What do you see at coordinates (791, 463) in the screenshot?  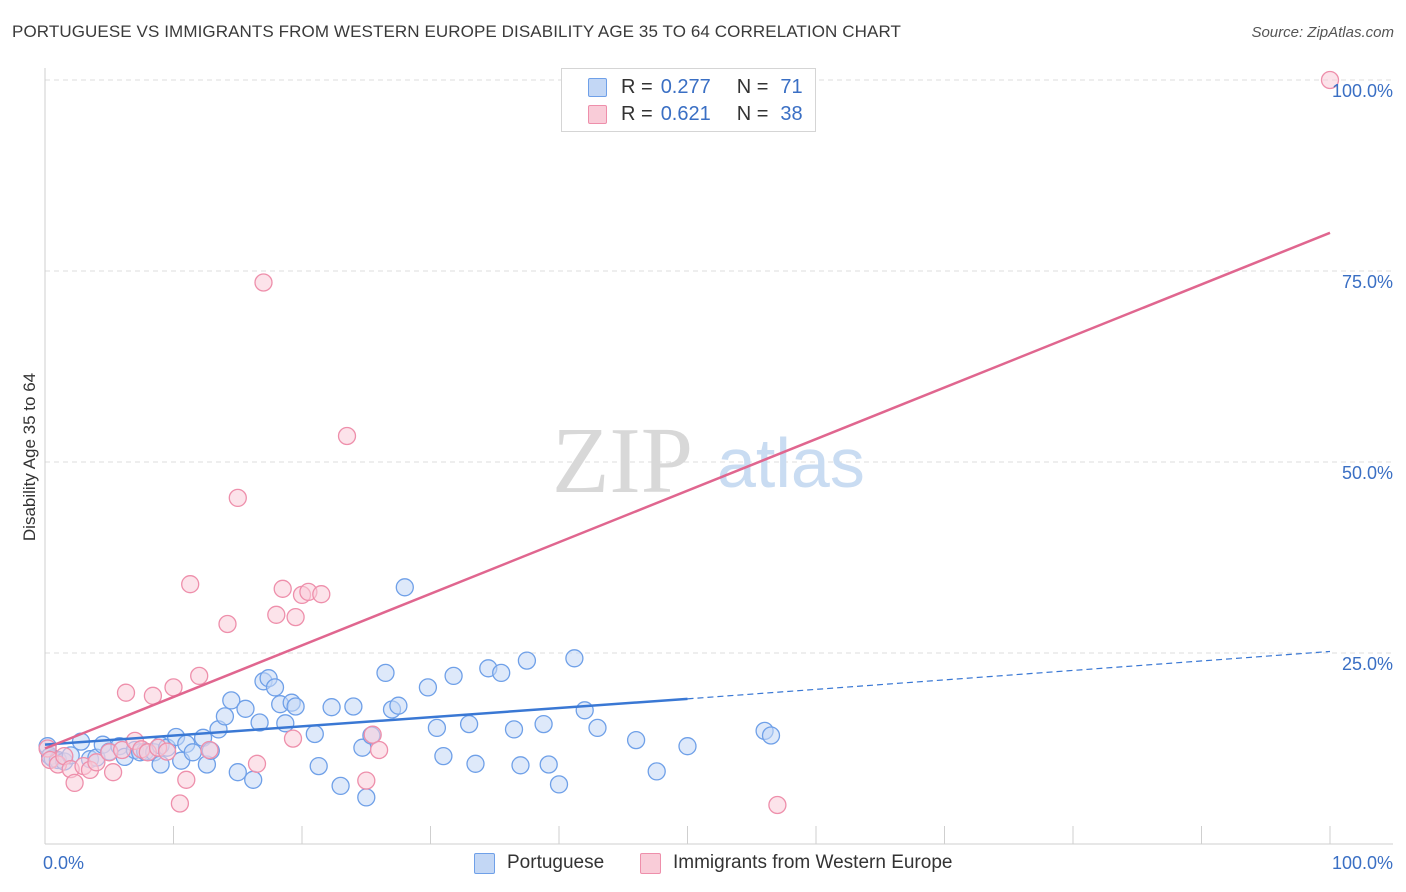 I see `watermark-atlas: atlas` at bounding box center [791, 463].